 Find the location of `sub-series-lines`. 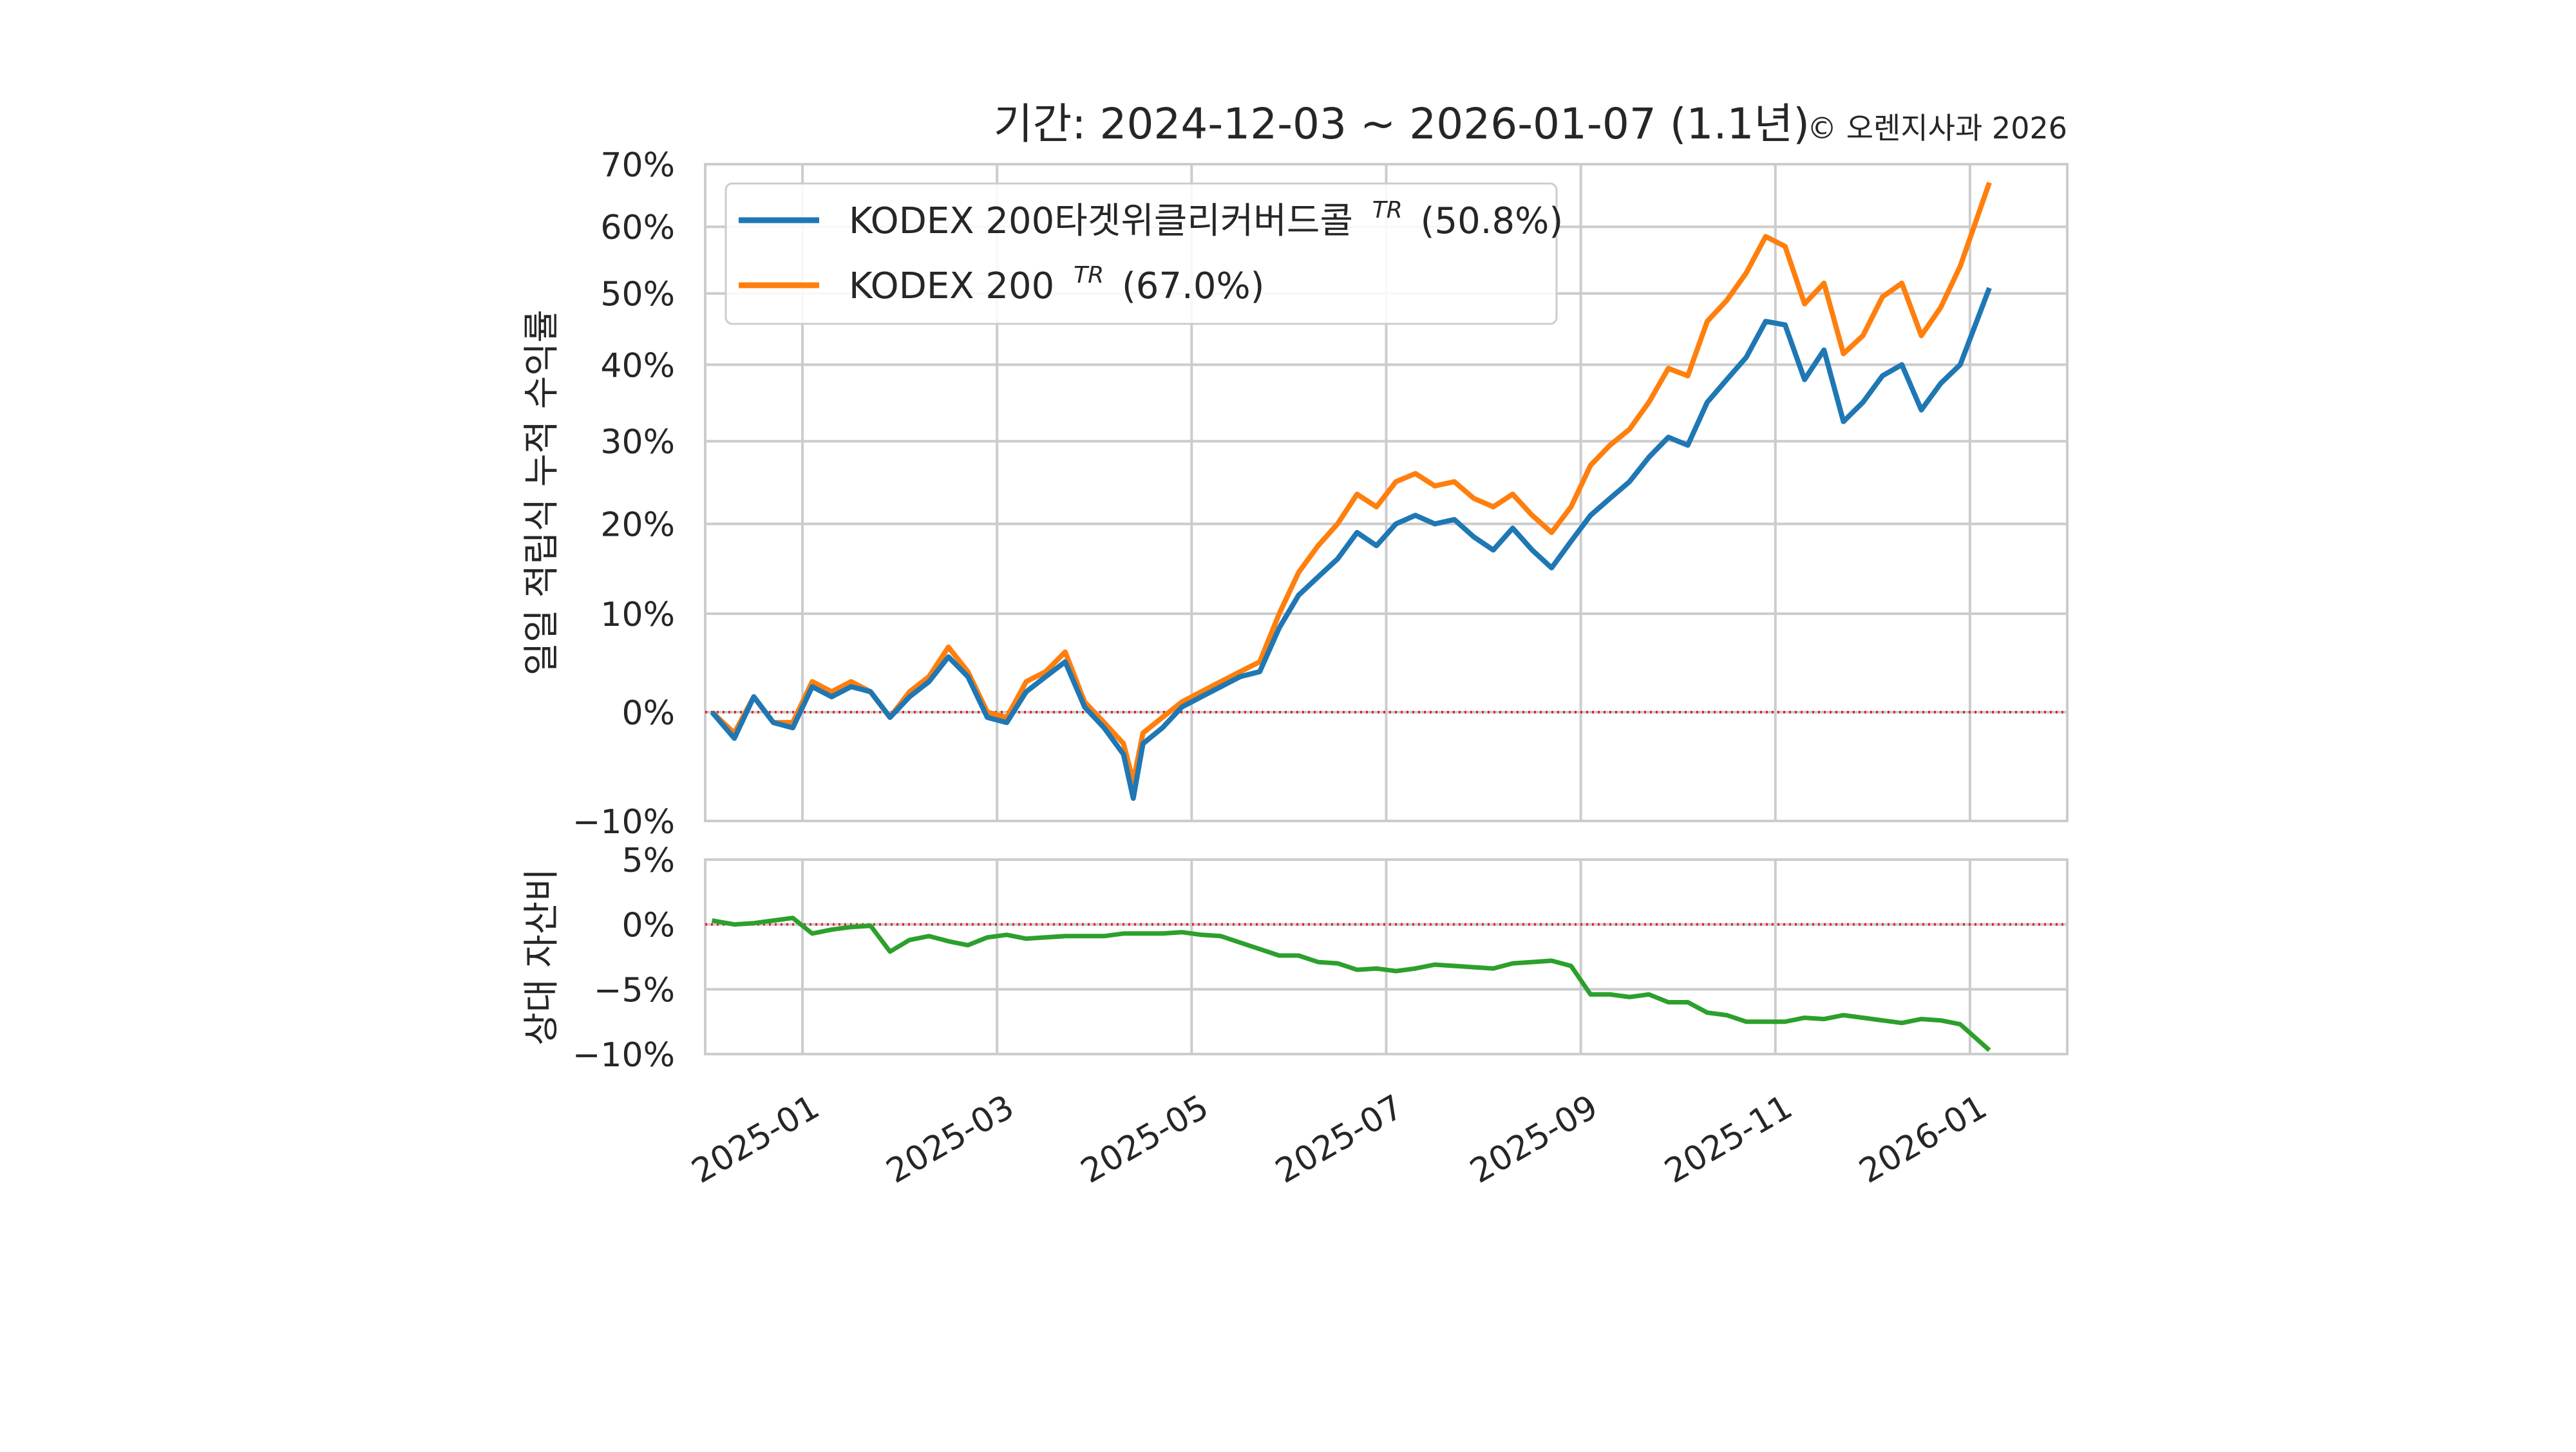

sub-series-lines is located at coordinates (1351, 984).